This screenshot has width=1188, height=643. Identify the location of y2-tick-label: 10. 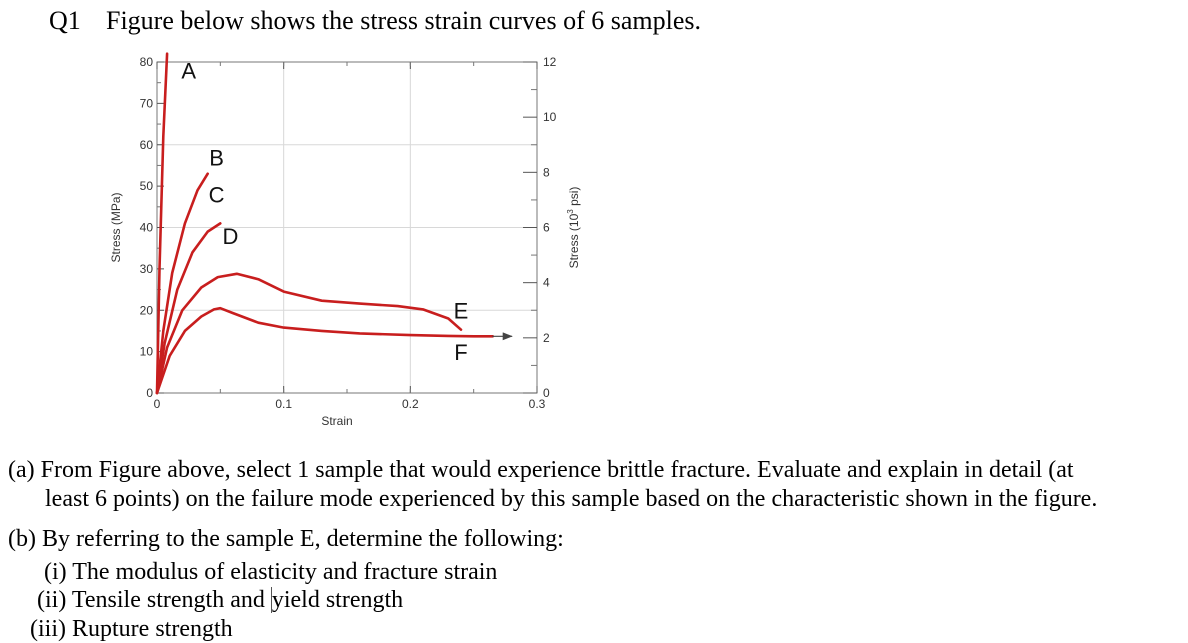
(550, 117).